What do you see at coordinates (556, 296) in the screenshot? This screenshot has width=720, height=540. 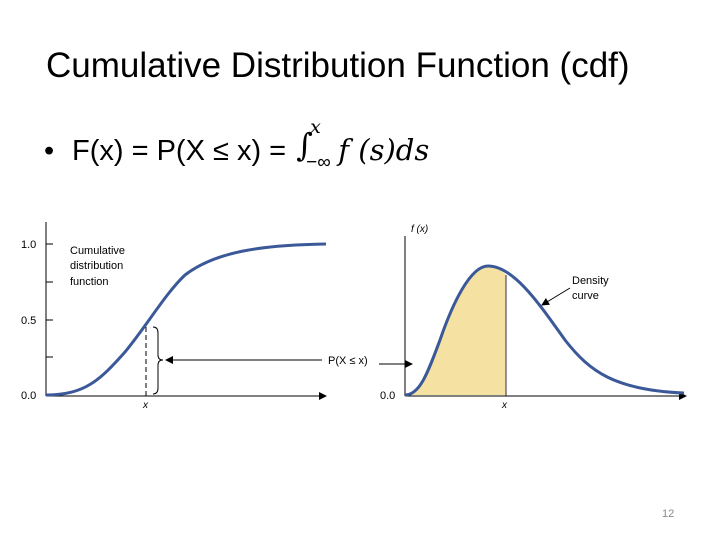 I see `density-label-pointer` at bounding box center [556, 296].